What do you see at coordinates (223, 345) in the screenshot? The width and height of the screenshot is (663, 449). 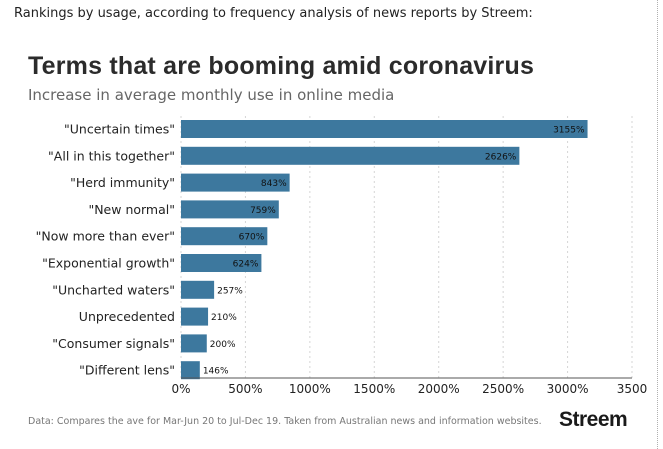 I see `value-label: 200%` at bounding box center [223, 345].